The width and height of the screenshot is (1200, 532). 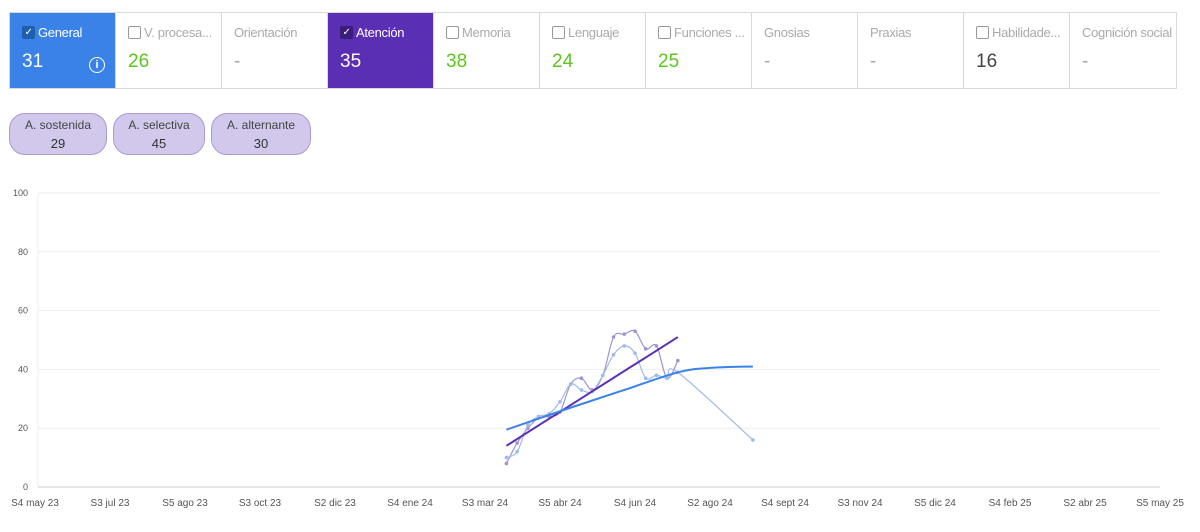 What do you see at coordinates (635, 503) in the screenshot?
I see `x-tick-label: S4 jun 24` at bounding box center [635, 503].